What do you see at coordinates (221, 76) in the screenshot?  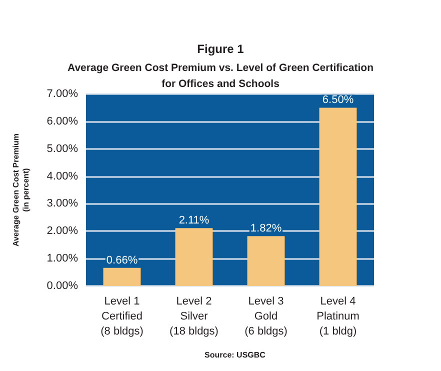 I see `chart-subtitle: Average Green Cost Premium vs. Level of Green Certification for Offices and Schools` at bounding box center [221, 76].